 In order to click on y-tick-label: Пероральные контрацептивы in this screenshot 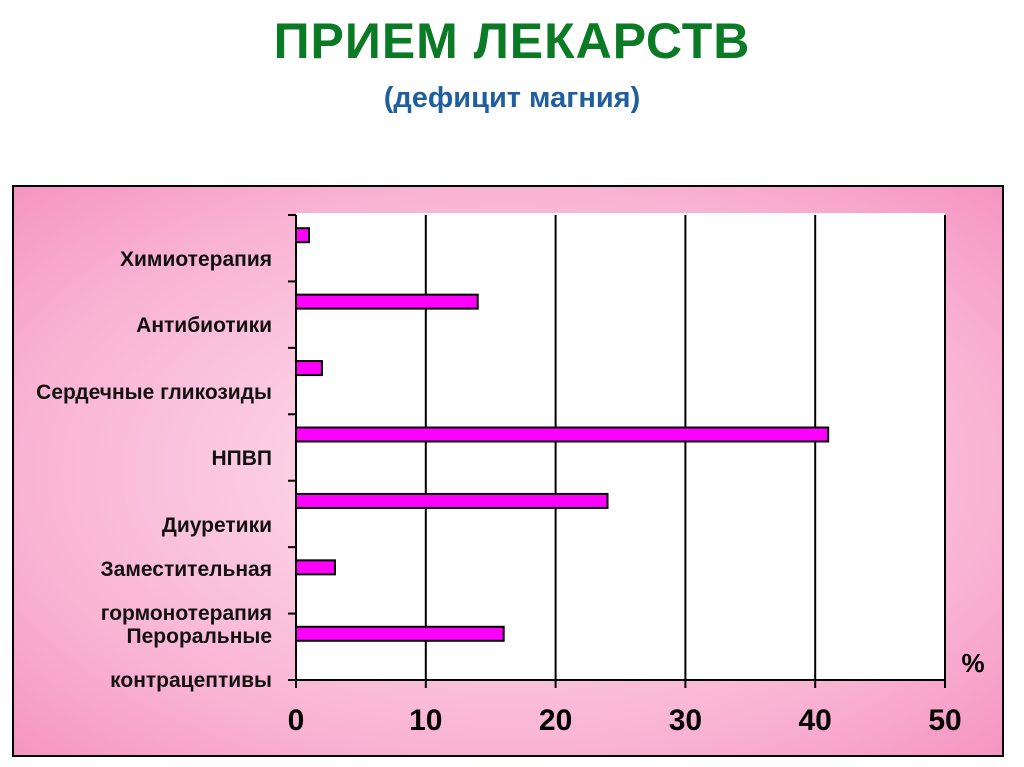, I will do `click(191, 658)`.